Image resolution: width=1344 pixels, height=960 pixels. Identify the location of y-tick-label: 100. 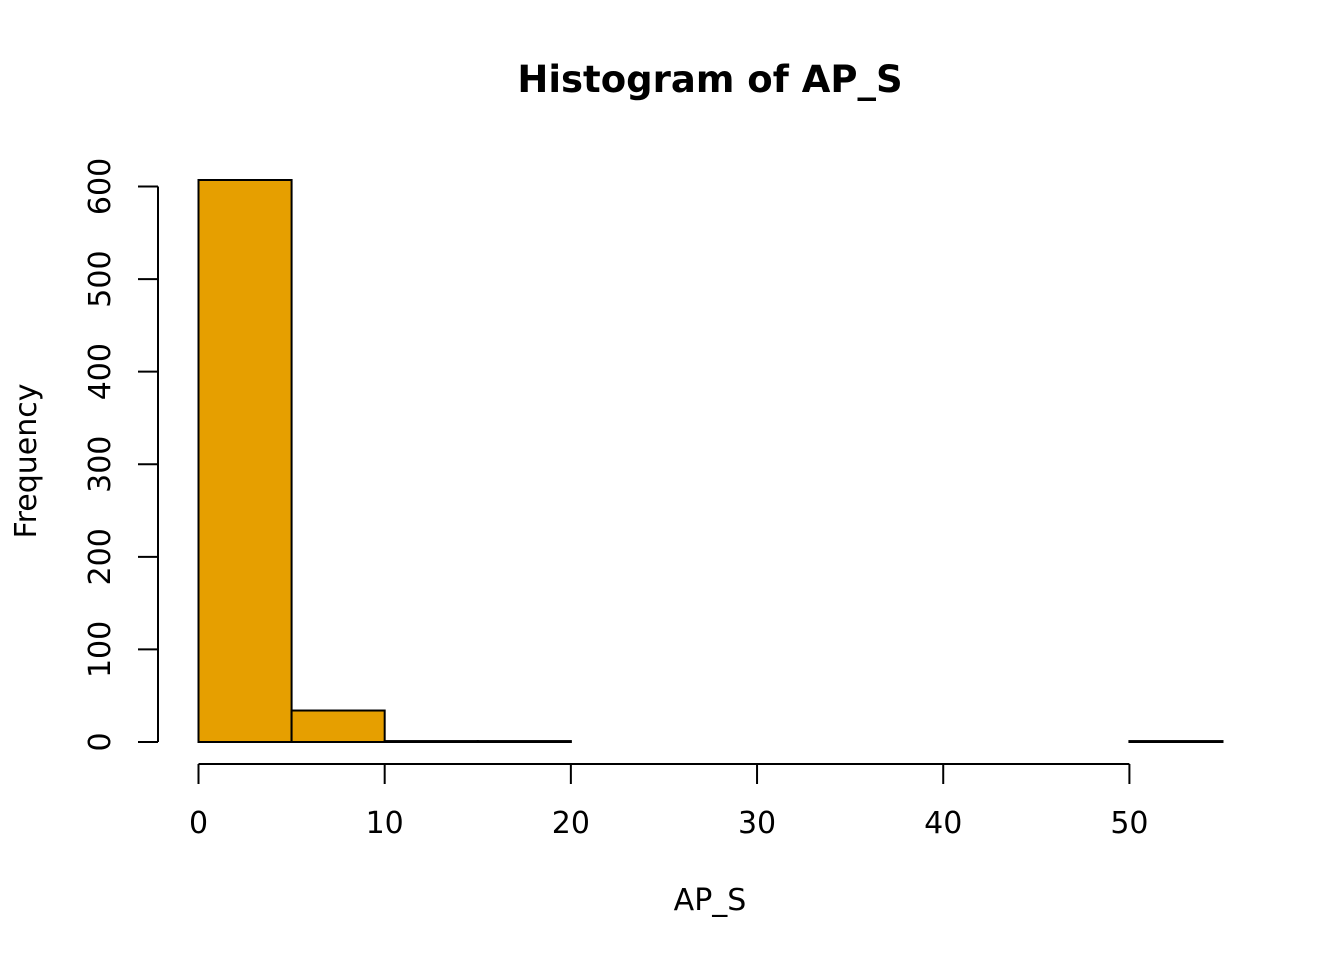
(100, 649).